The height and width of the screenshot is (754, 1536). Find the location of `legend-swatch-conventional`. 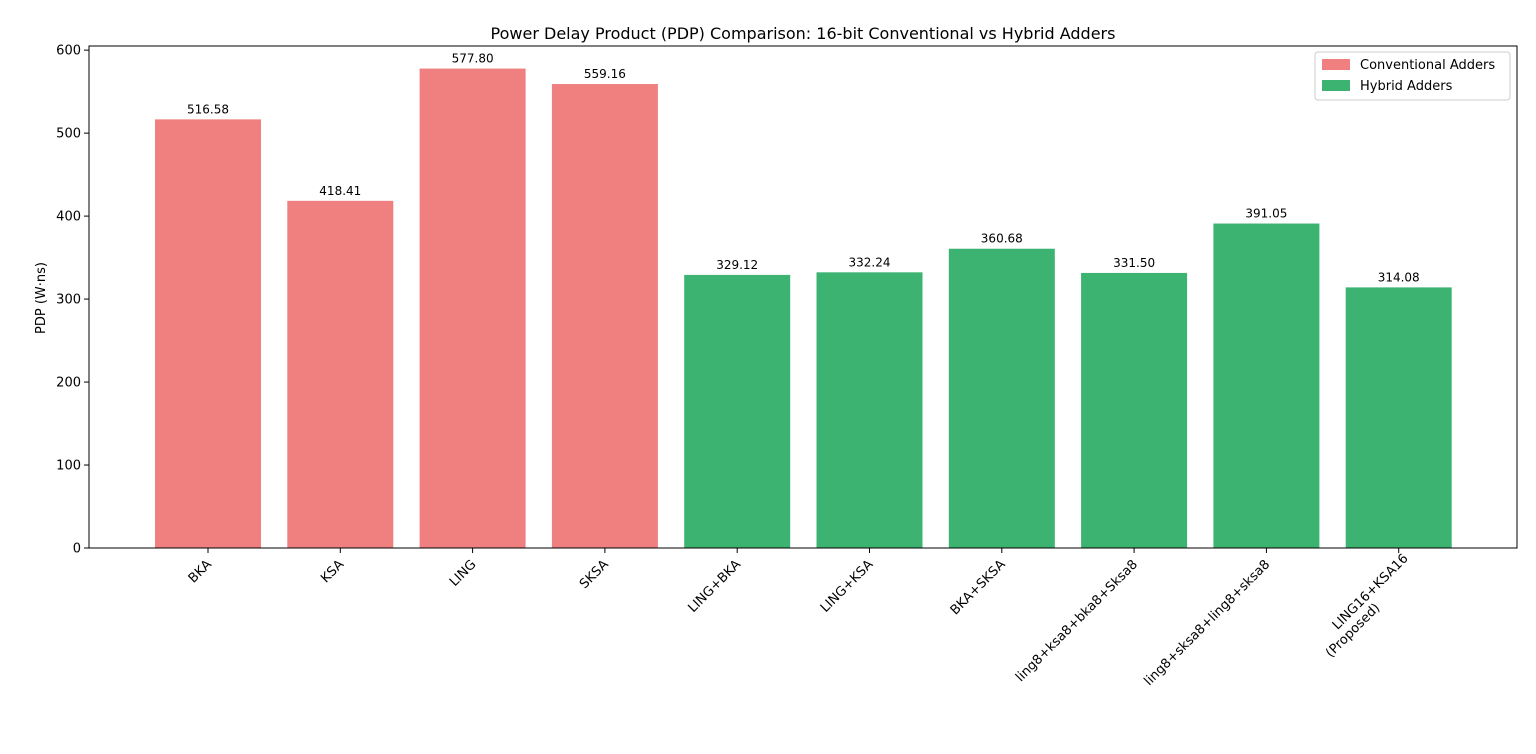

legend-swatch-conventional is located at coordinates (1336, 64).